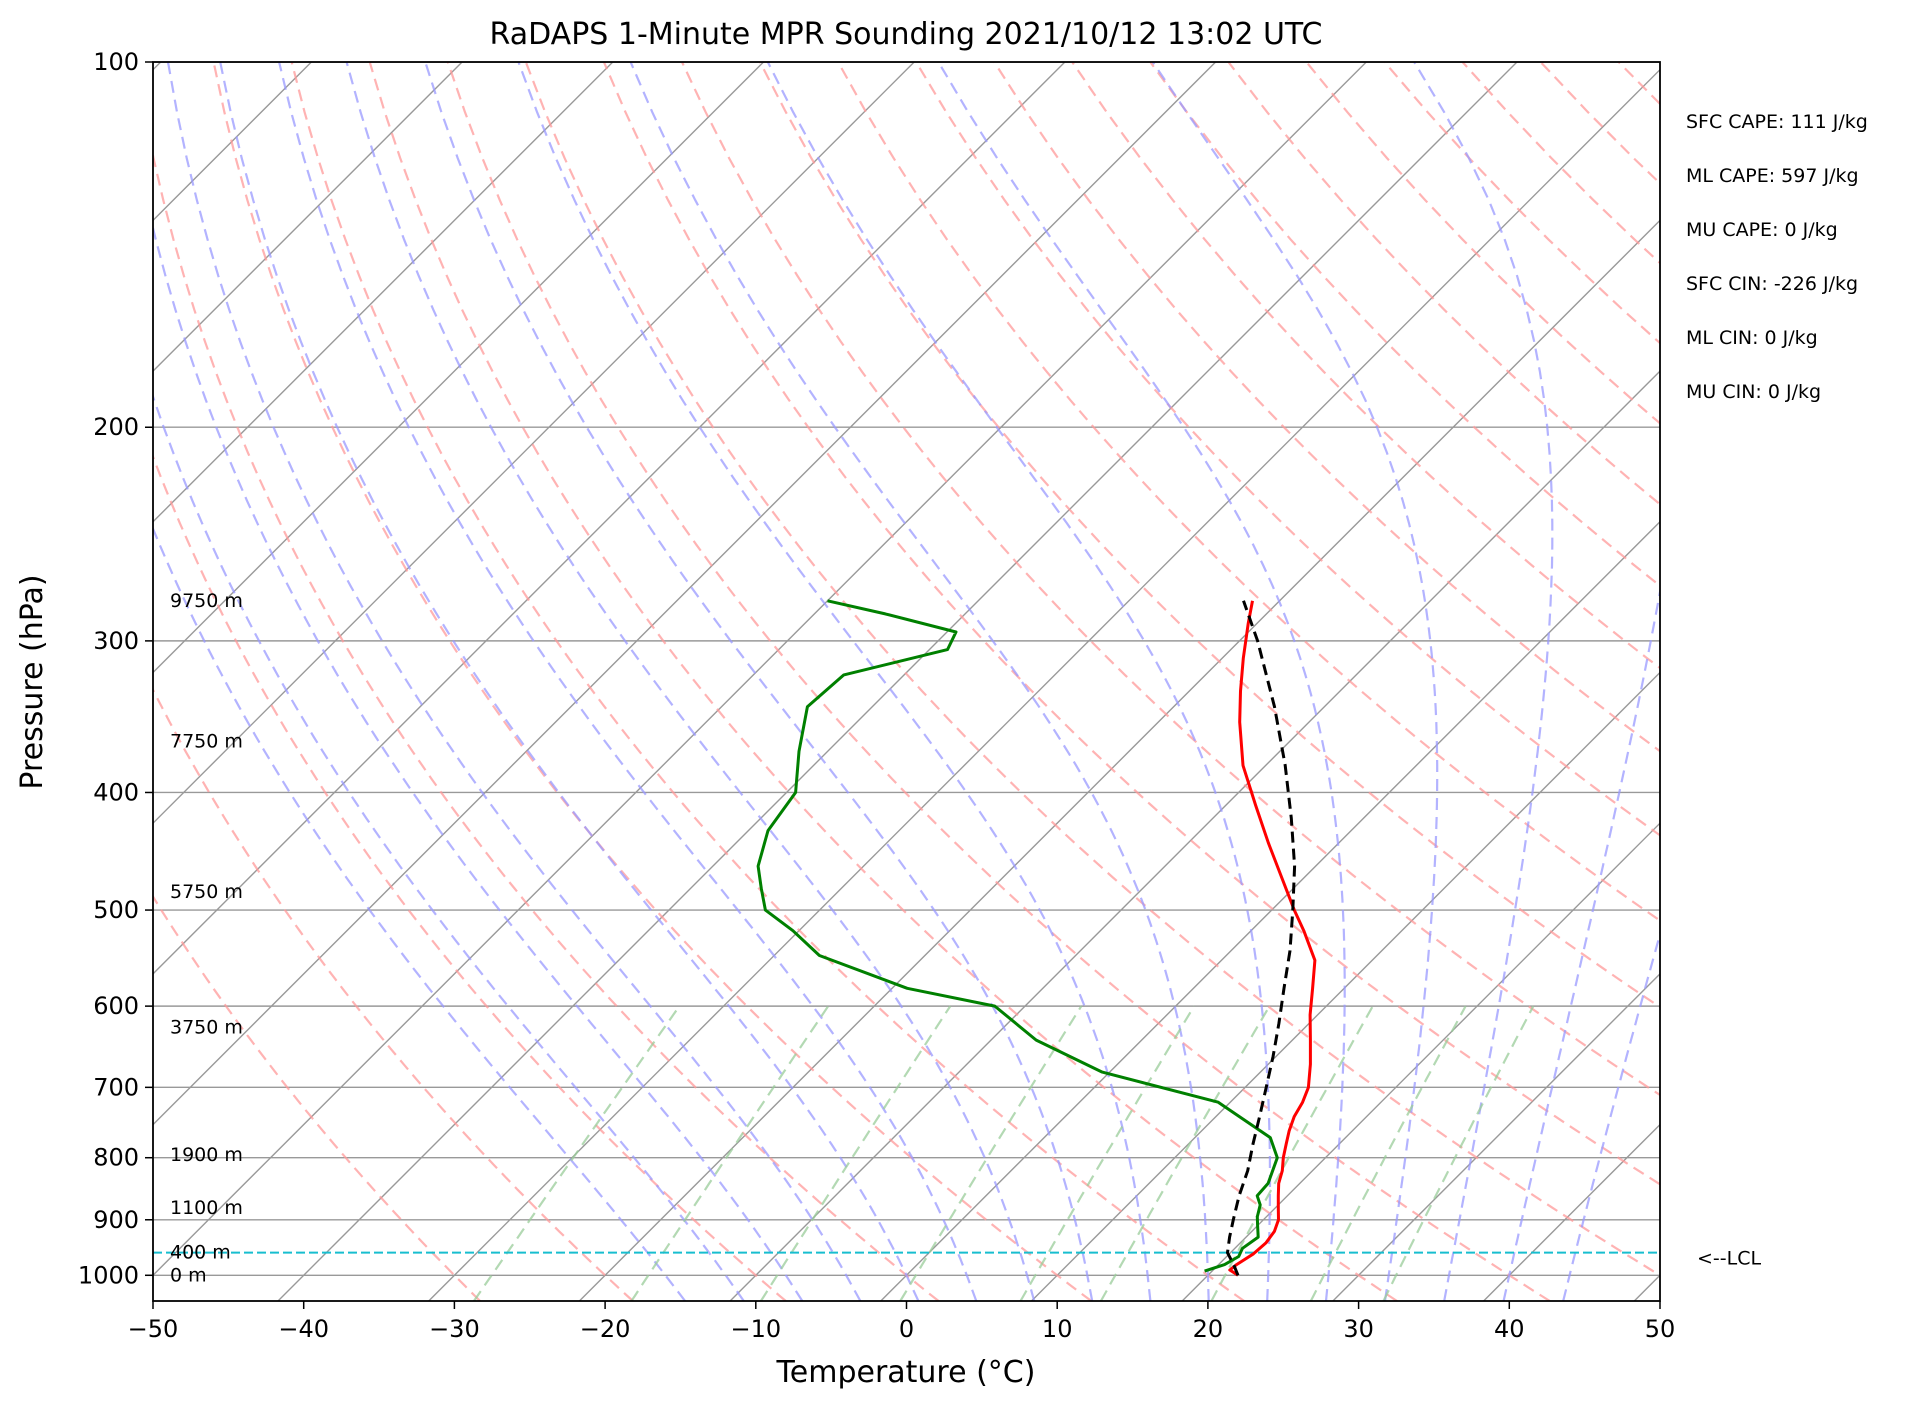 The width and height of the screenshot is (1911, 1406). What do you see at coordinates (206, 741) in the screenshot?
I see `height-label: 7750 m` at bounding box center [206, 741].